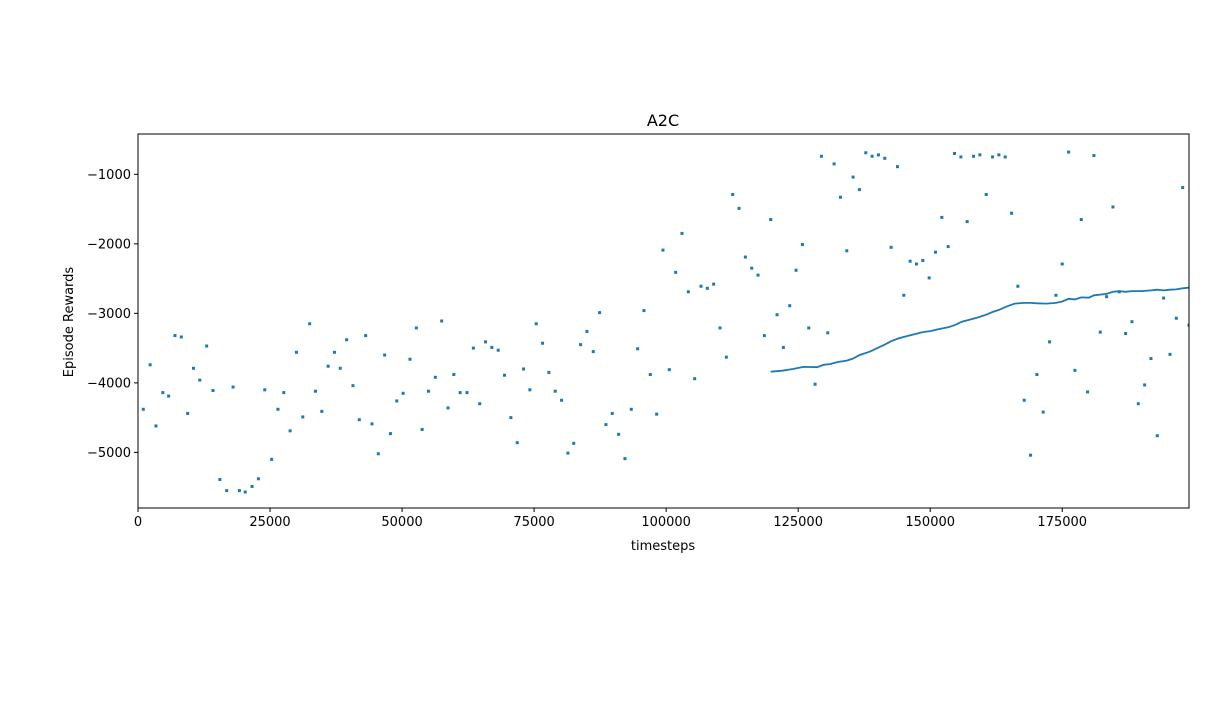 Image resolution: width=1212 pixels, height=719 pixels. What do you see at coordinates (663, 546) in the screenshot?
I see `x-axis-label: timesteps` at bounding box center [663, 546].